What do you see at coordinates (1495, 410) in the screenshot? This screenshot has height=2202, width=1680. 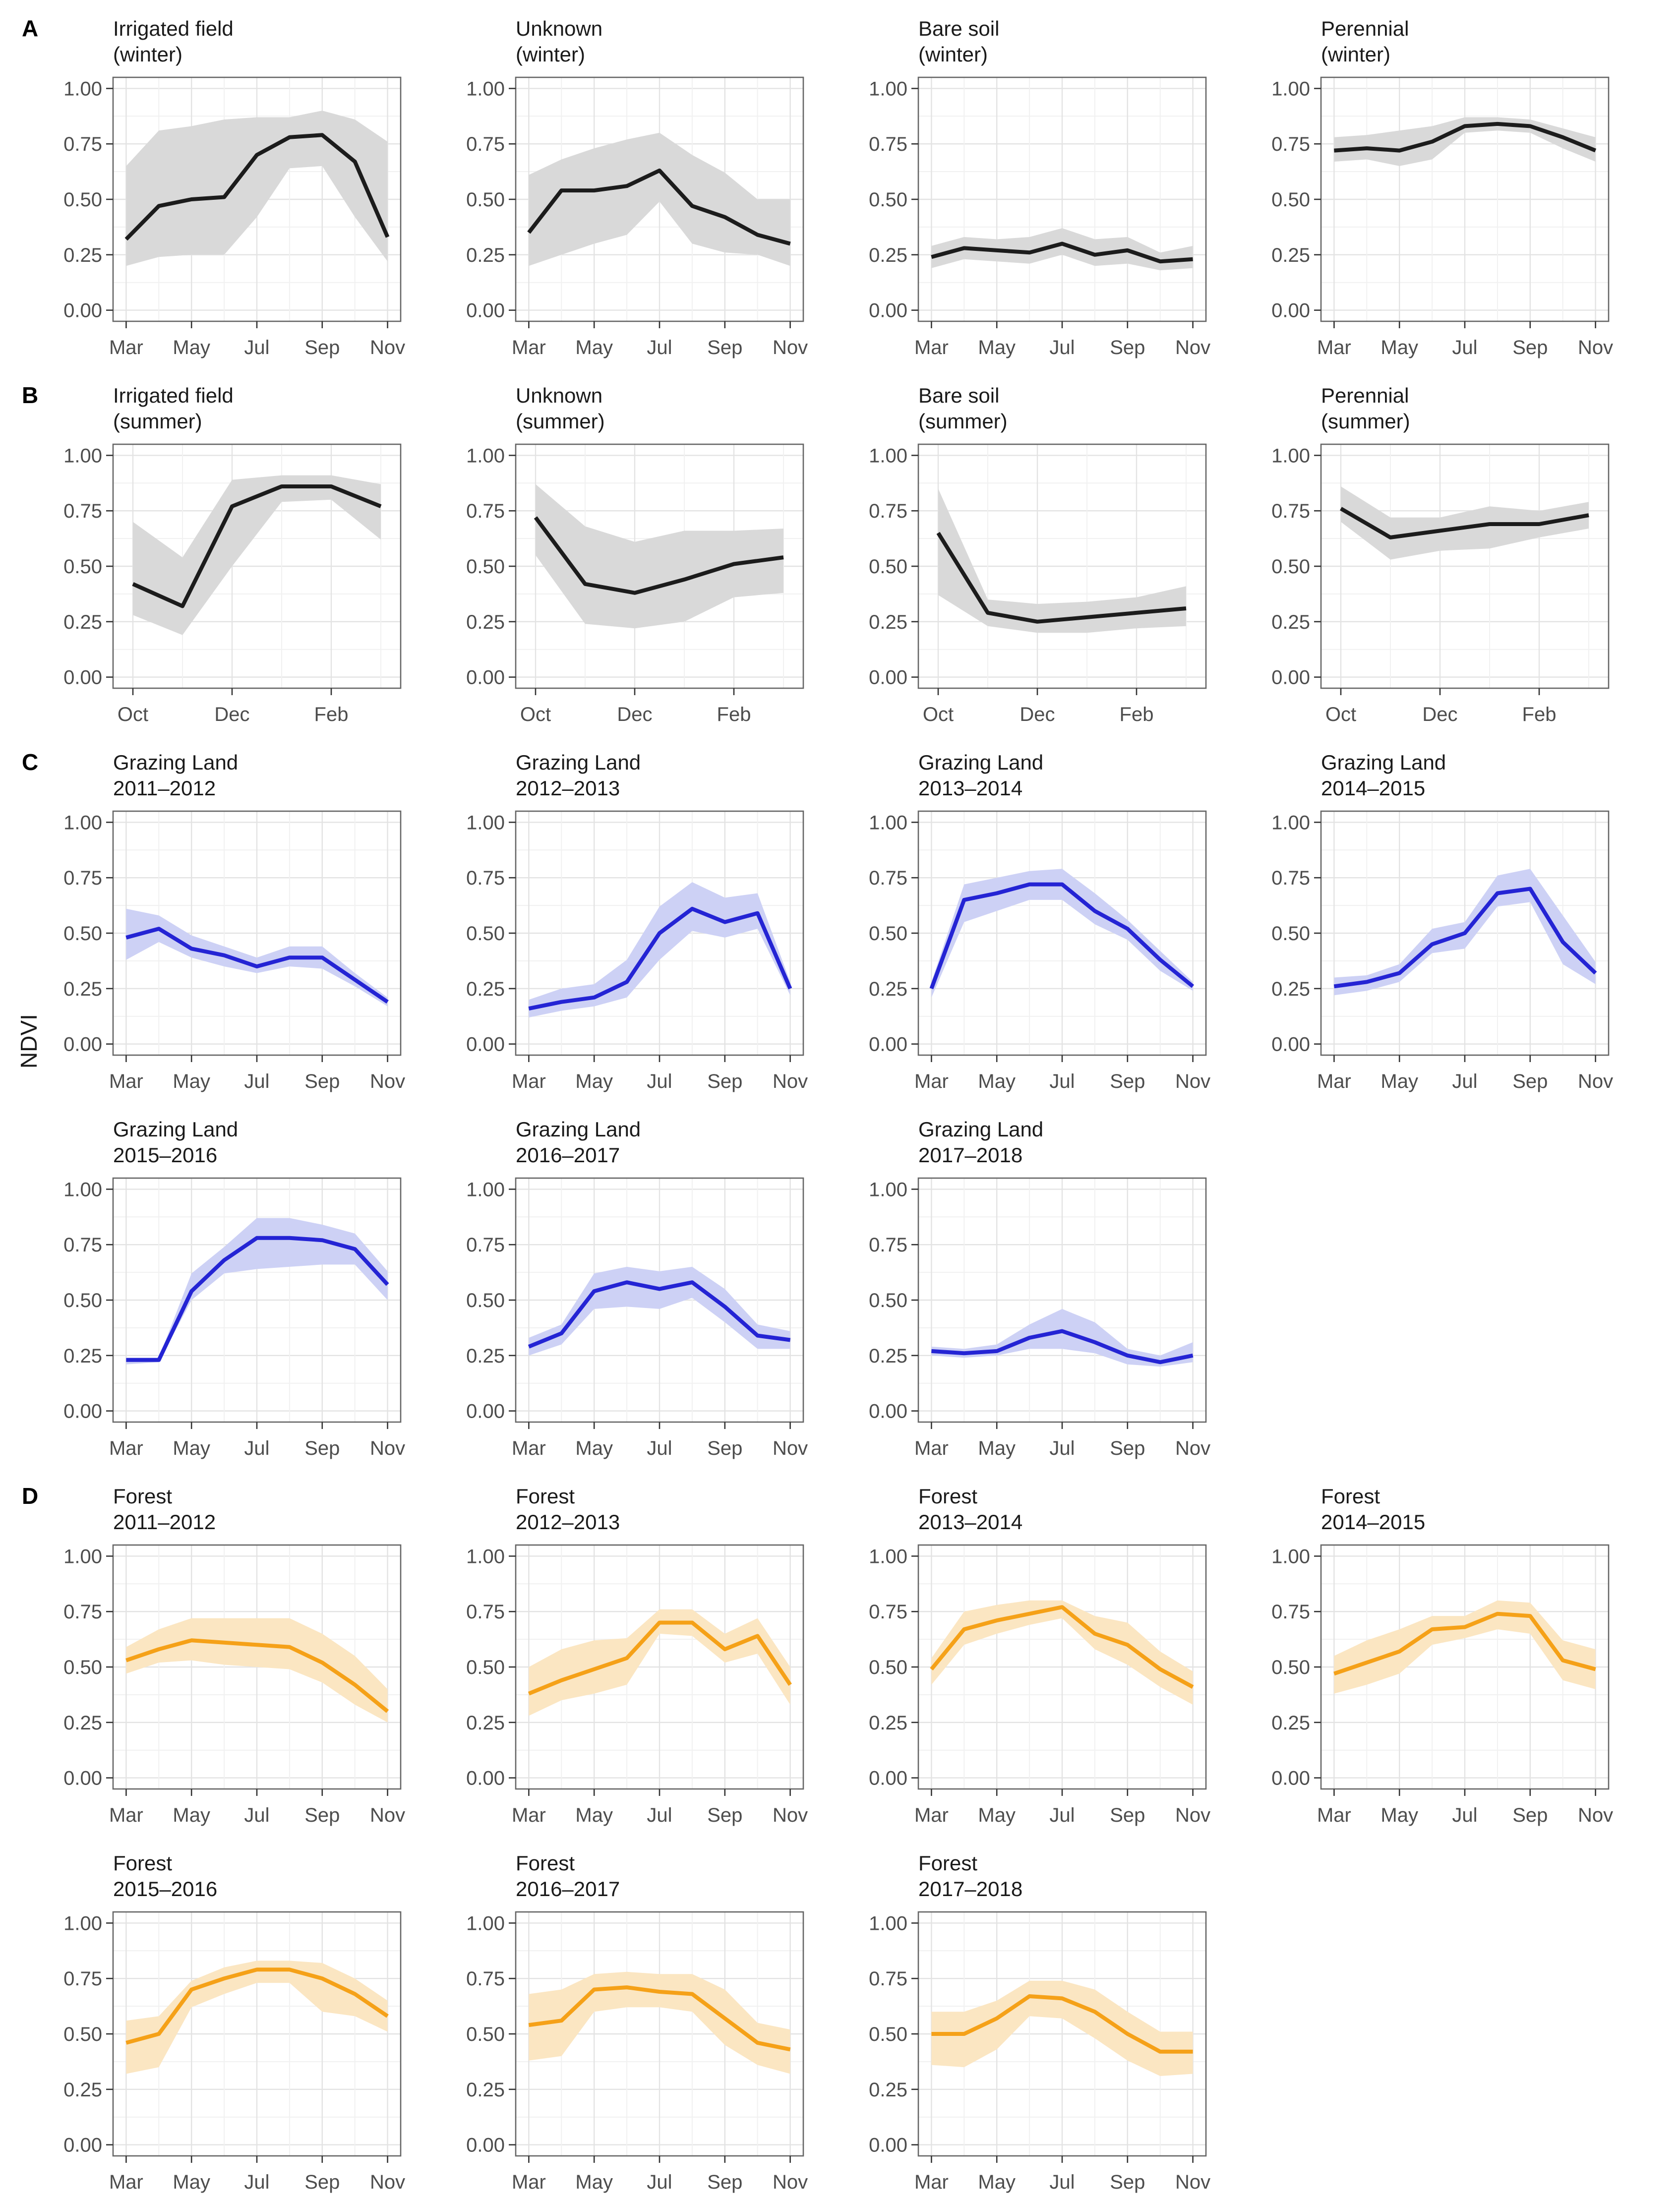 I see `panel-title: Perennial (summer)` at bounding box center [1495, 410].